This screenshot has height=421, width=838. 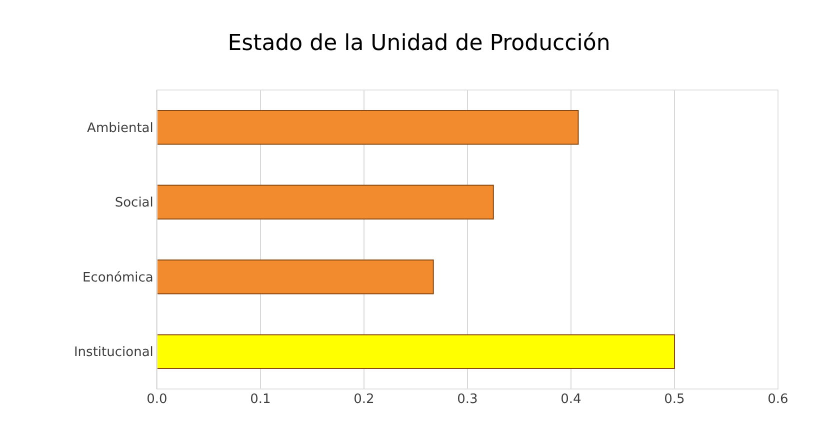 I want to click on chart-title: Estado de la Unidad de Producción, so click(x=419, y=43).